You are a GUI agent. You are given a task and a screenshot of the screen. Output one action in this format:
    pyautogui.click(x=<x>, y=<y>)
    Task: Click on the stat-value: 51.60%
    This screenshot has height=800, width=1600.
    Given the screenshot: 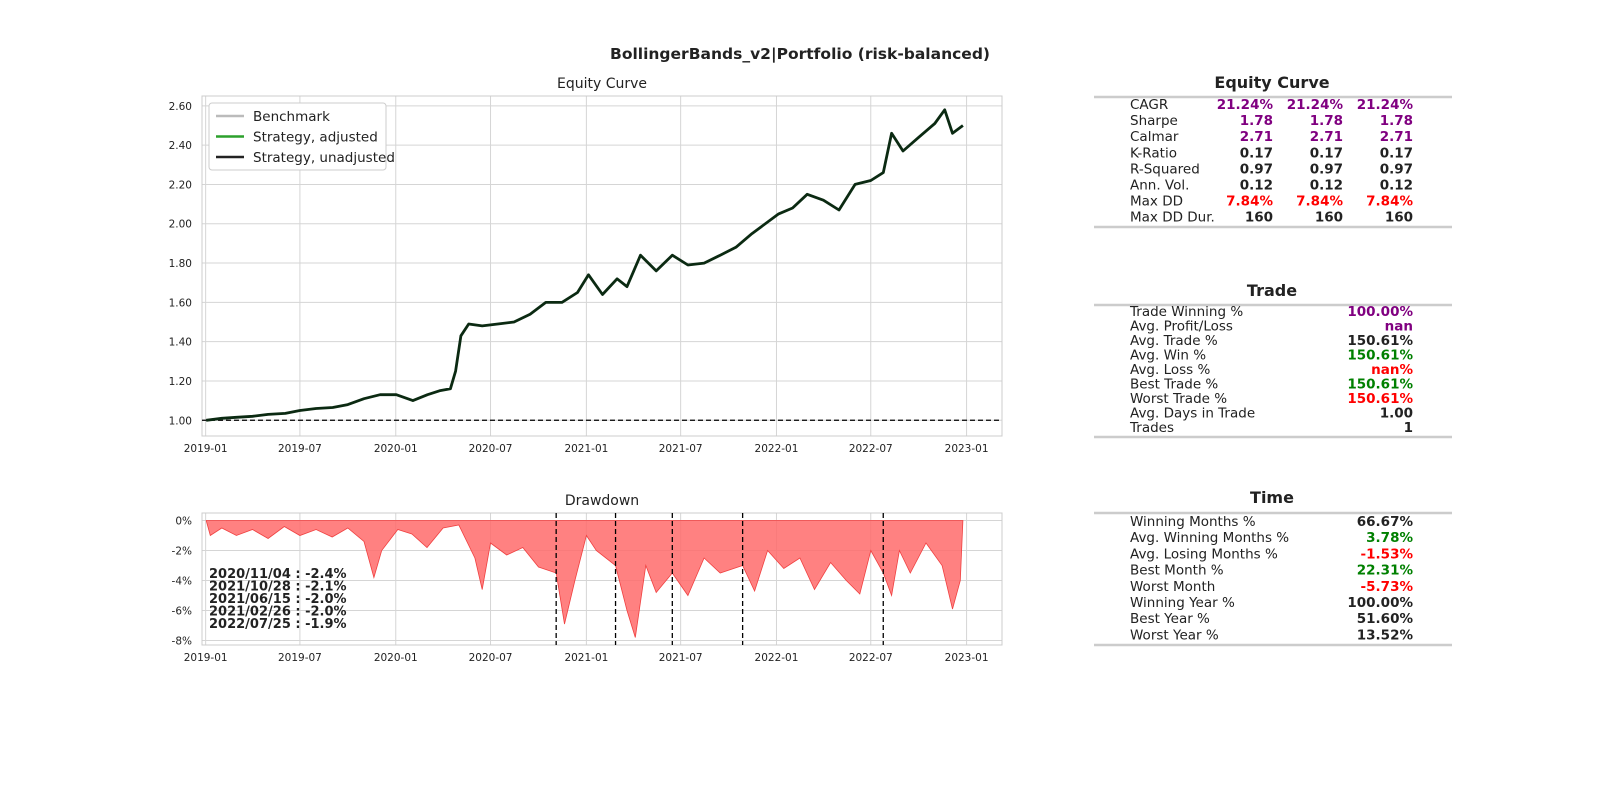 What is the action you would take?
    pyautogui.click(x=1385, y=619)
    